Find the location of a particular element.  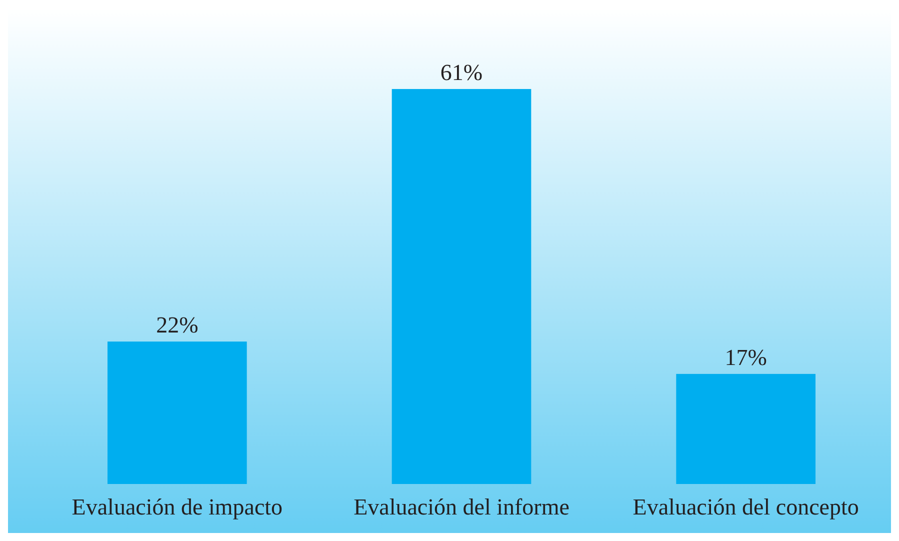

x-tick-label: Evaluación de impacto is located at coordinates (177, 507).